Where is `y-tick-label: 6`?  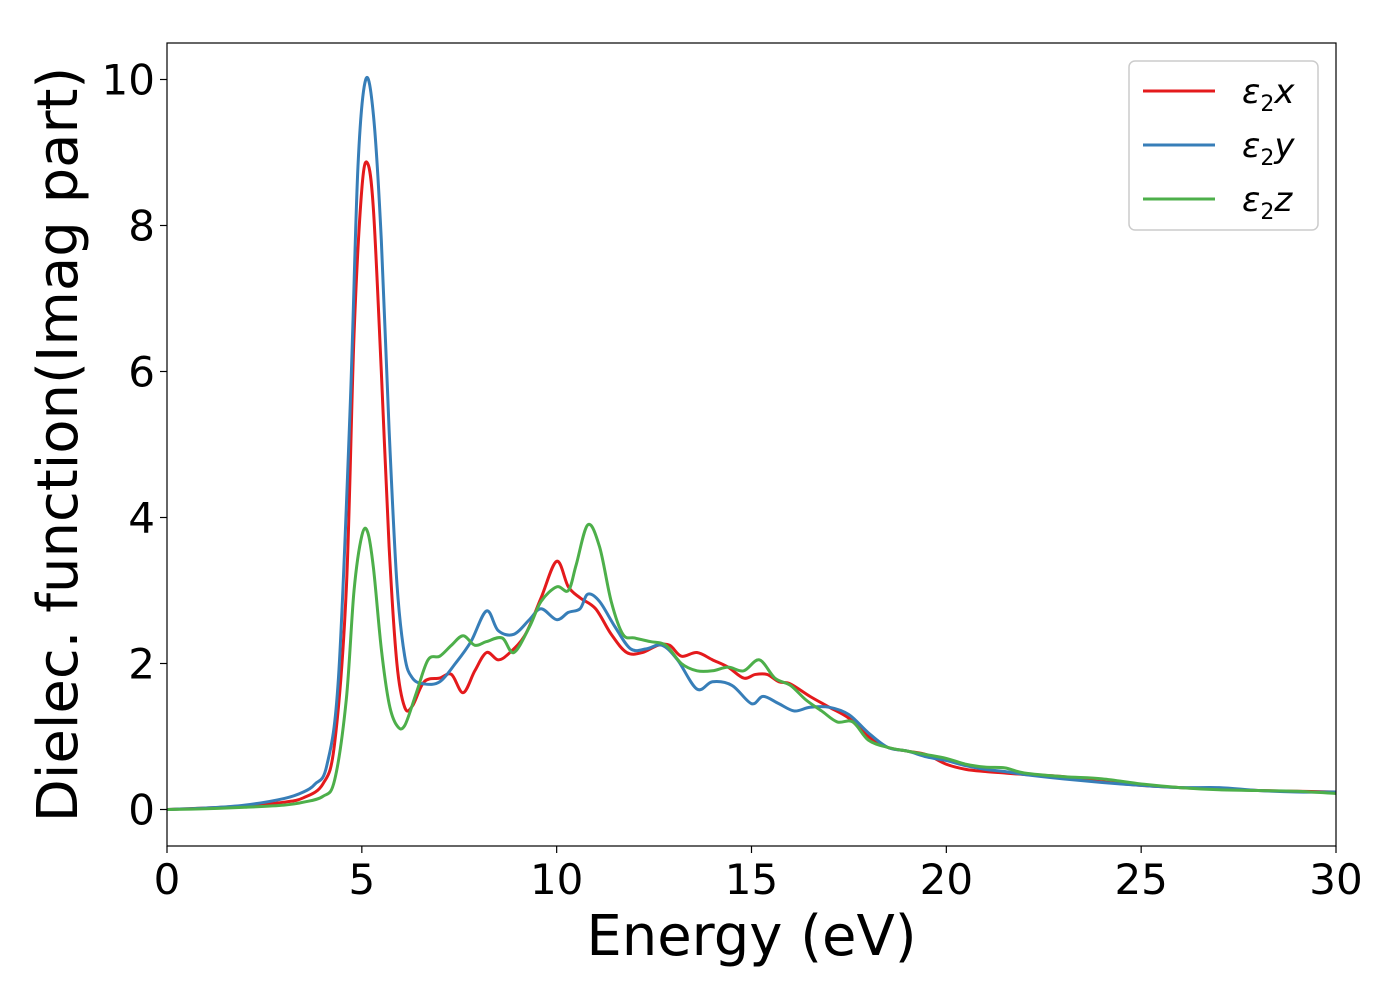
y-tick-label: 6 is located at coordinates (141, 372).